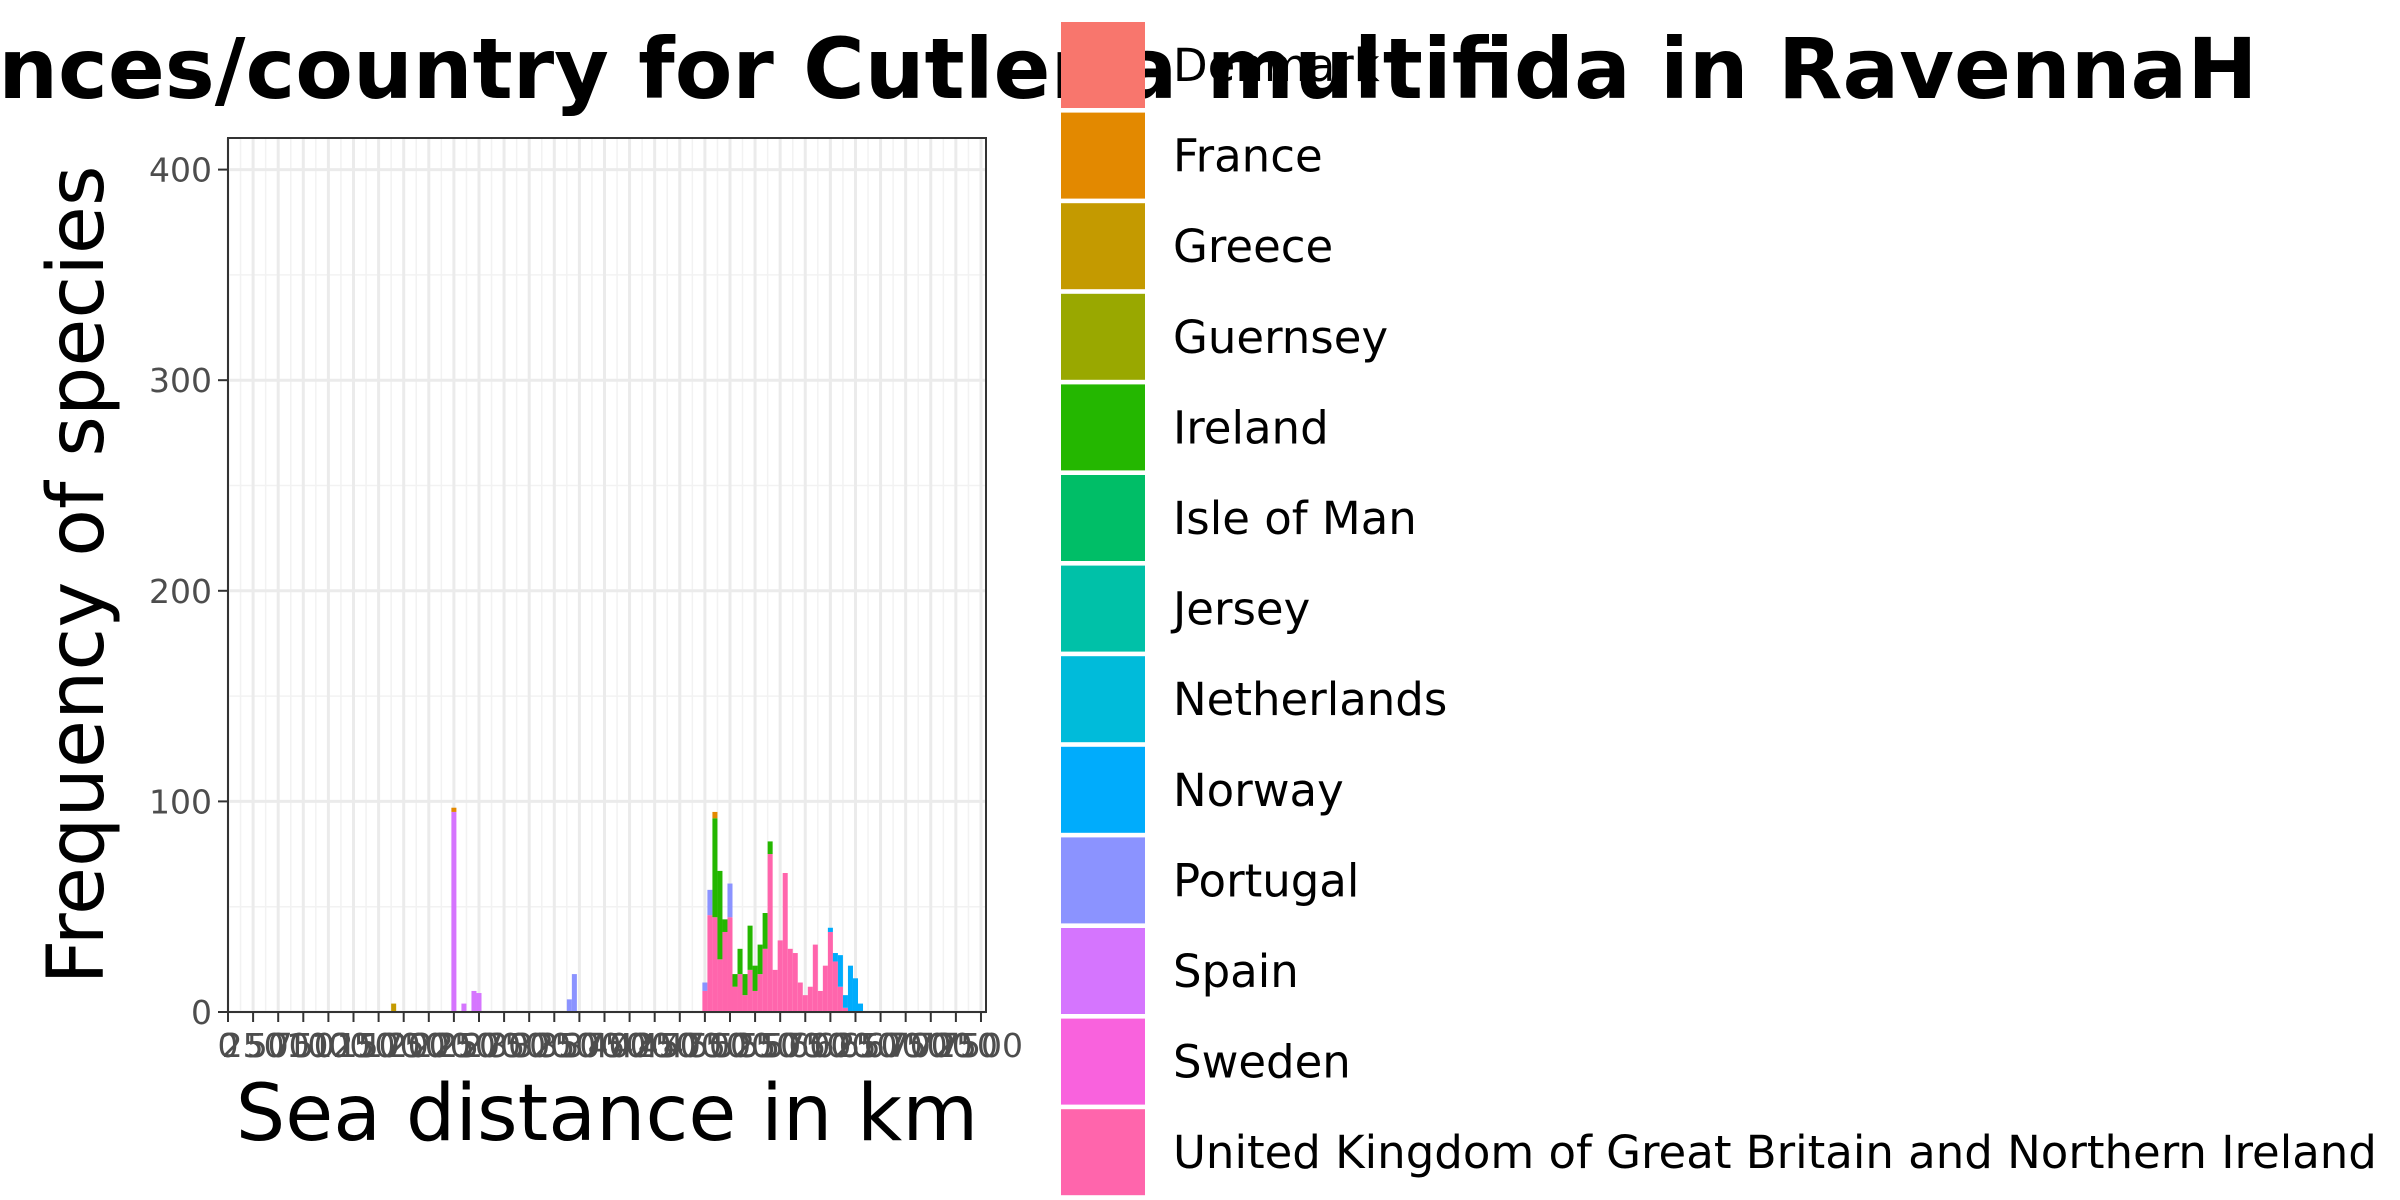  I want to click on legend-item: Jersey, so click(1185, 608).